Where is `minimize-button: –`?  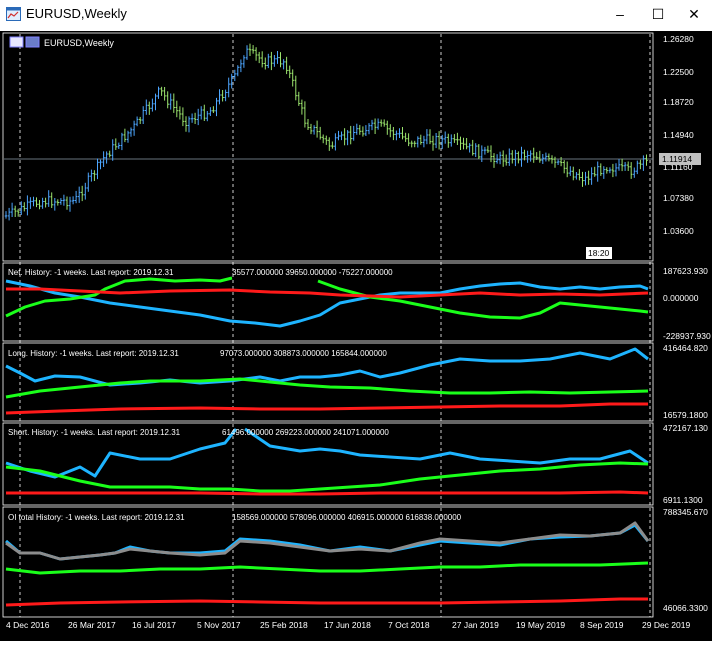
minimize-button: – is located at coordinates (620, 14).